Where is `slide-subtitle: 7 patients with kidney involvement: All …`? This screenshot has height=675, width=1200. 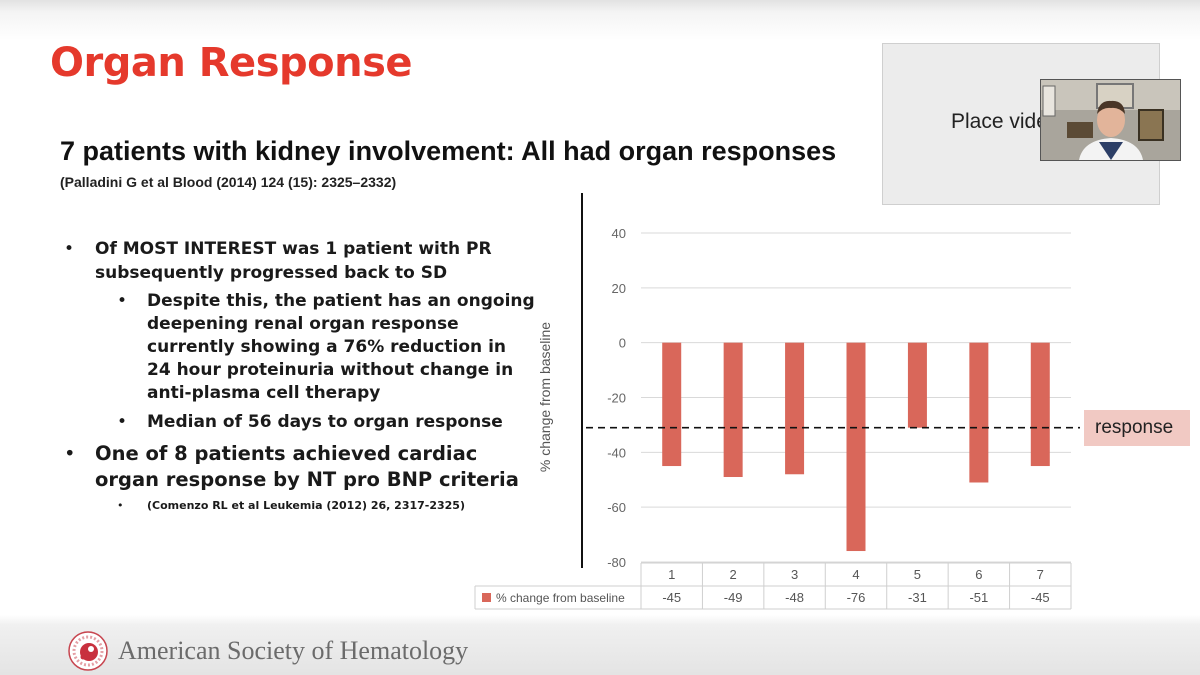 slide-subtitle: 7 patients with kidney involvement: All … is located at coordinates (448, 151).